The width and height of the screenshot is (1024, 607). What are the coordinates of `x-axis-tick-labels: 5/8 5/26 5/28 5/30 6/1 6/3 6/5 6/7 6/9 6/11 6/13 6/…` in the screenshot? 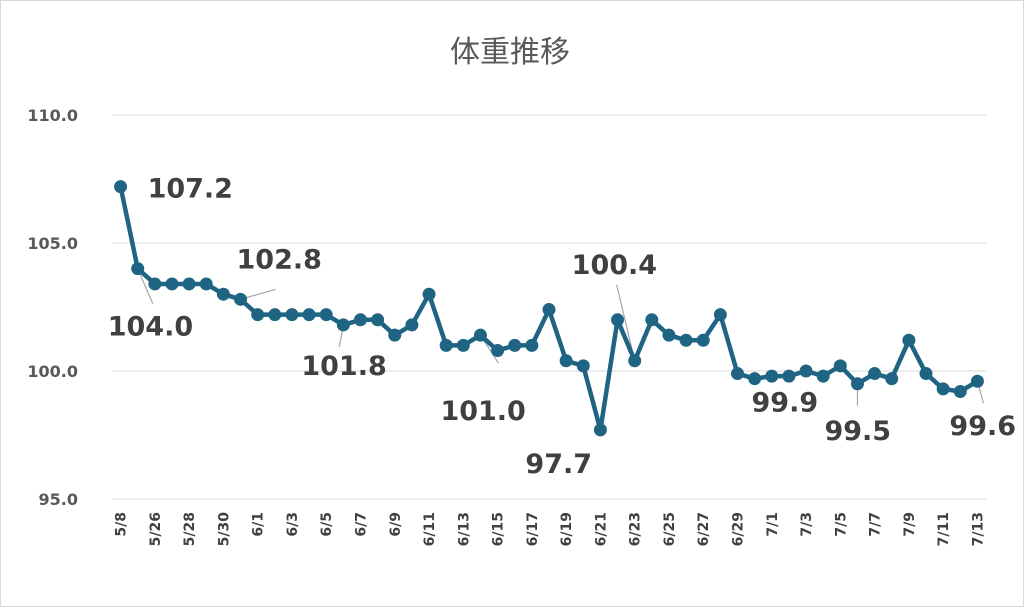 It's located at (550, 529).